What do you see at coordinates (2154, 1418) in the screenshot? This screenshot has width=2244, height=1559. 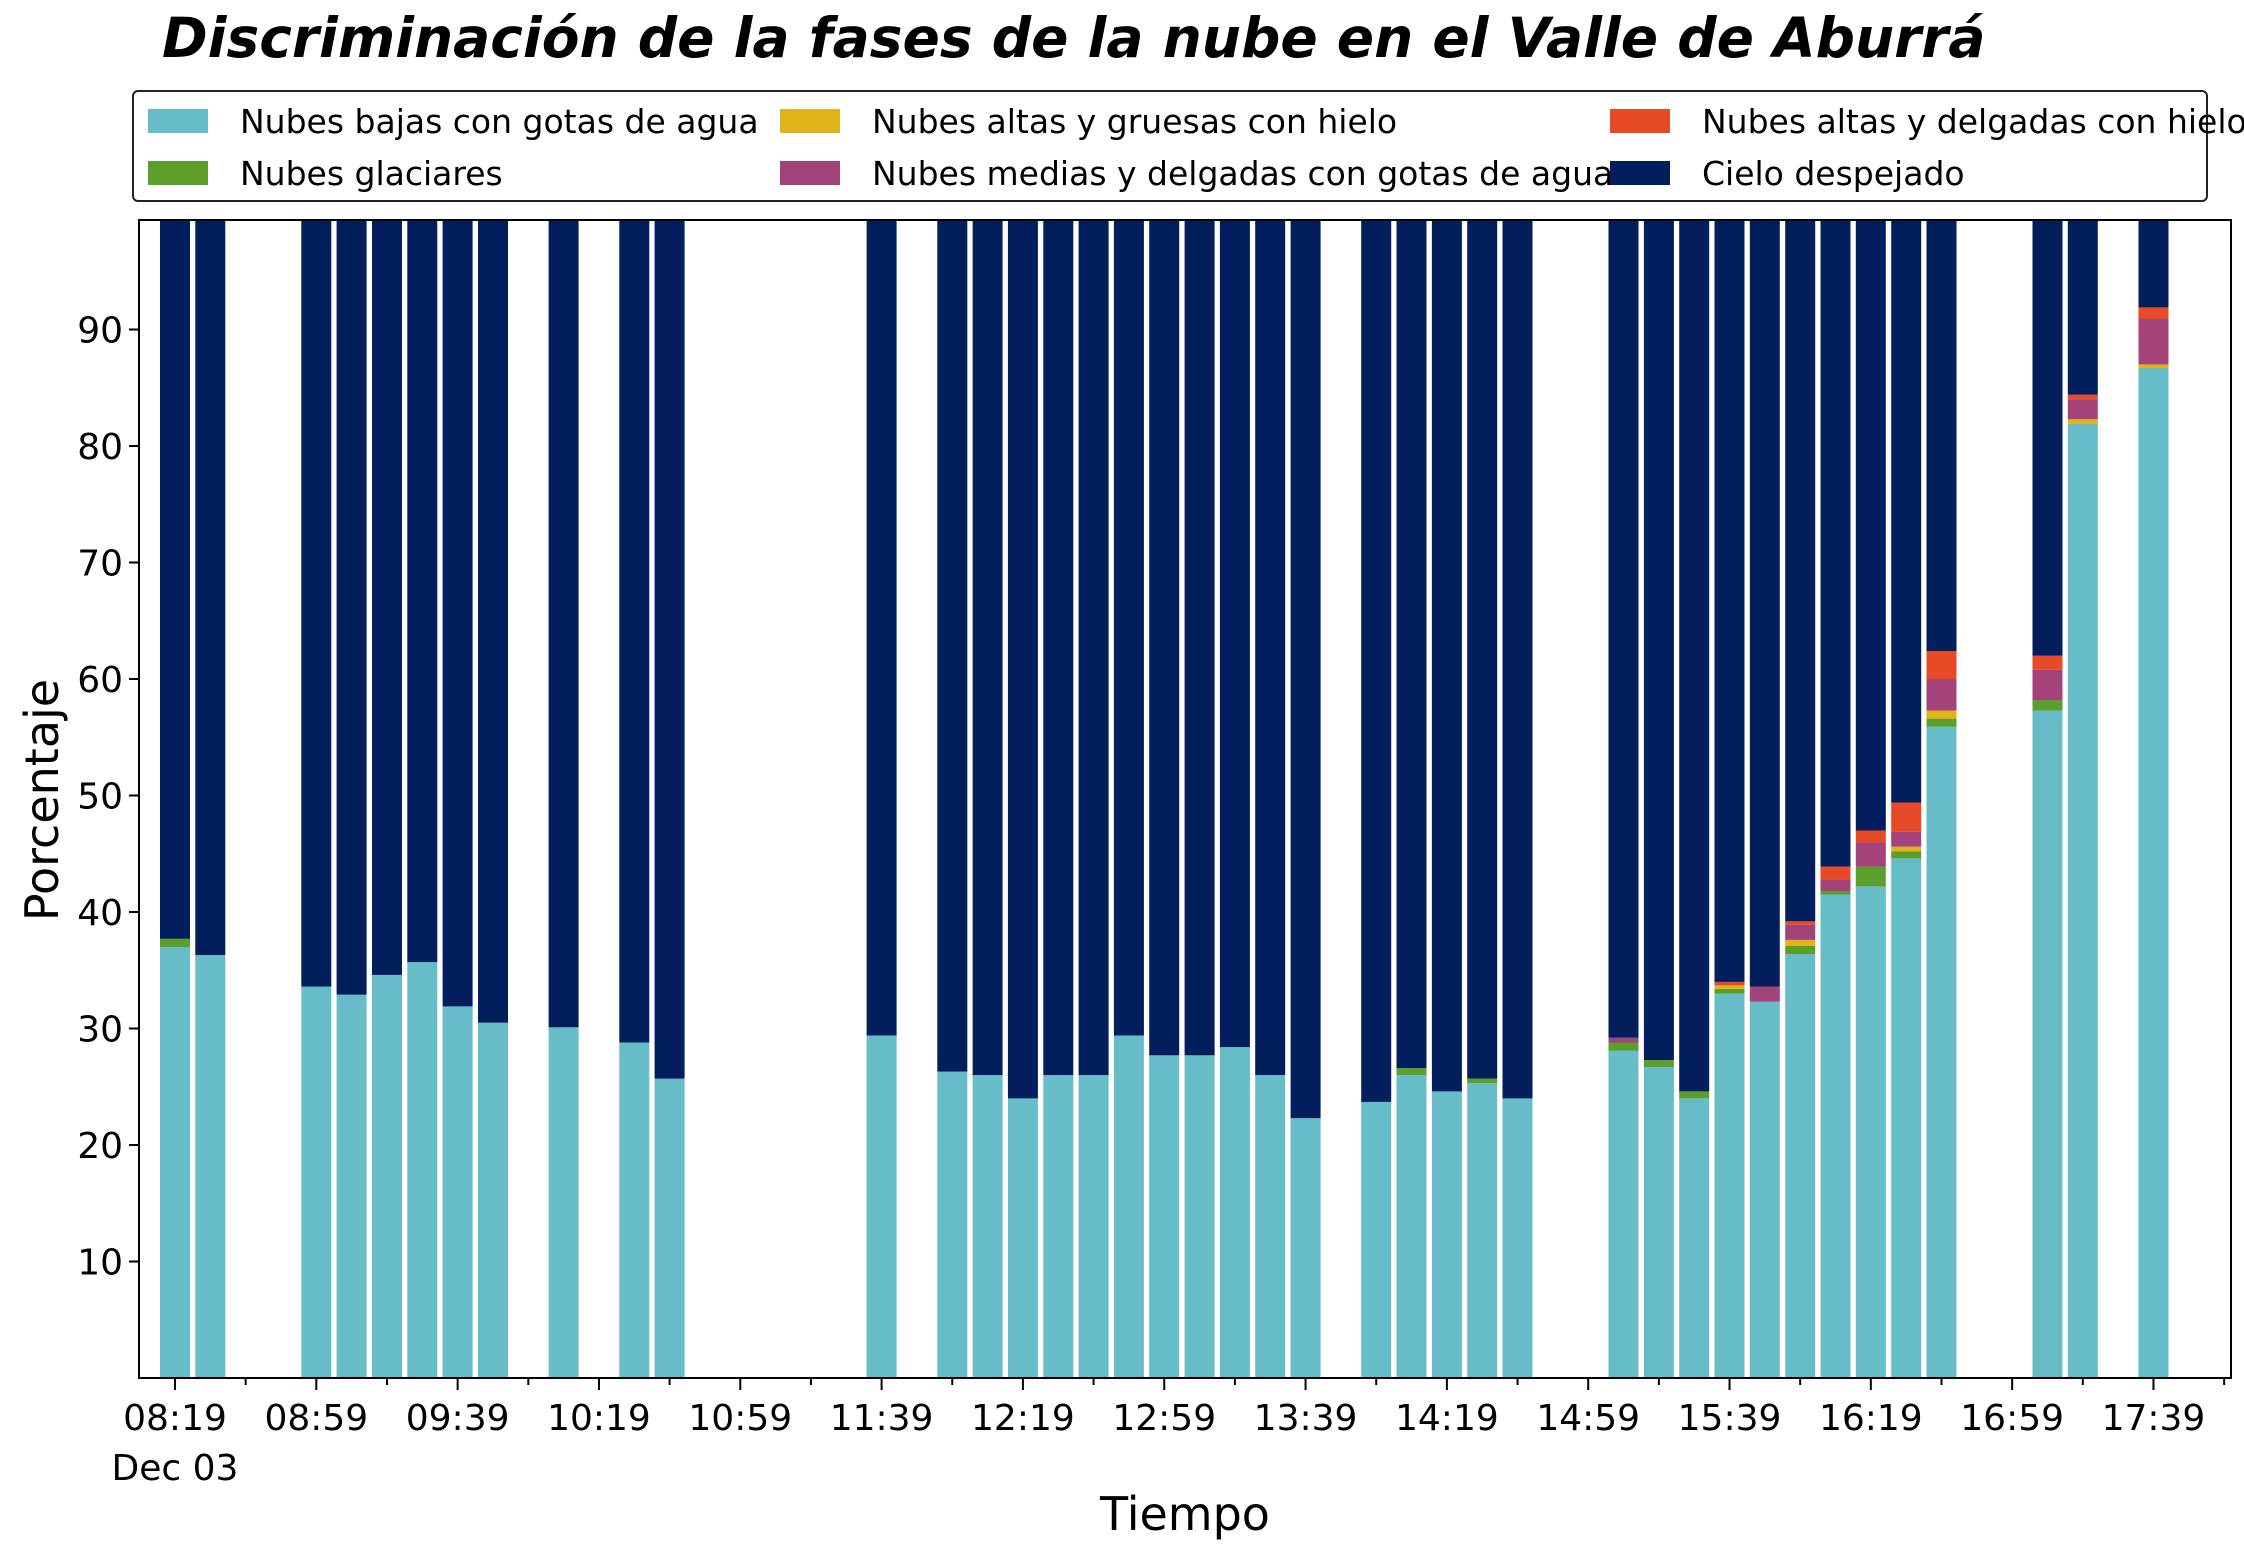 I see `x-tick-label: 17:39` at bounding box center [2154, 1418].